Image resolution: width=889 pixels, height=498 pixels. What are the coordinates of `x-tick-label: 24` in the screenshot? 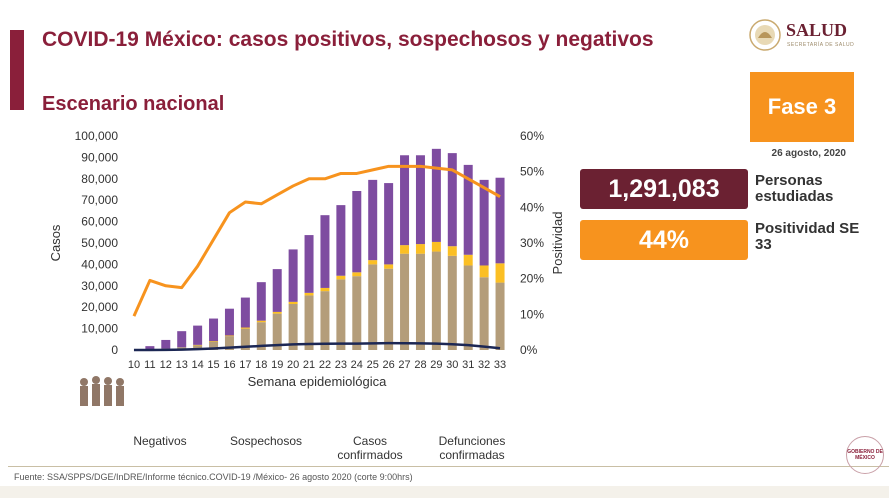 It's located at (357, 365).